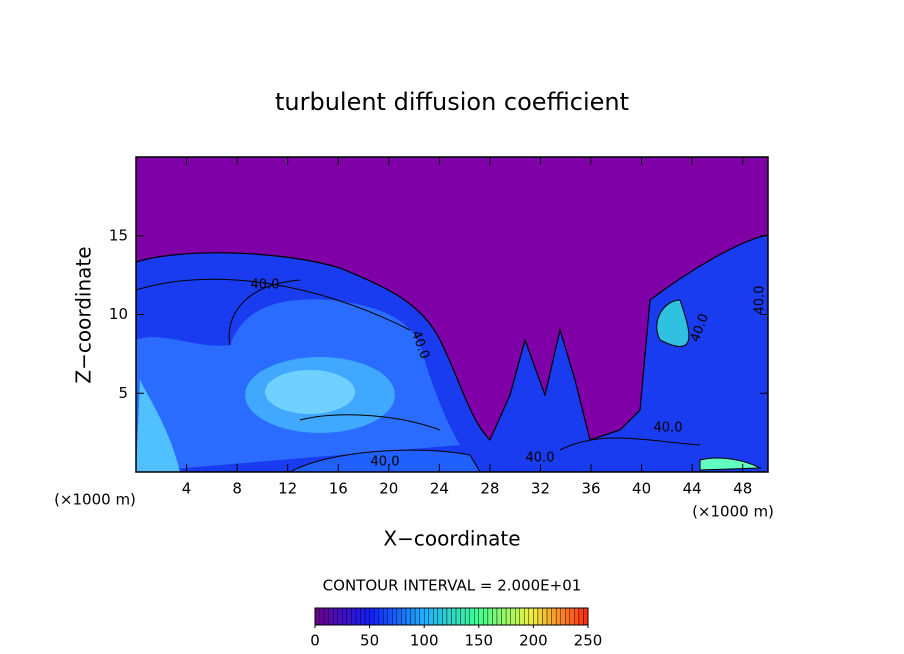  Describe the element at coordinates (590, 489) in the screenshot. I see `x-tick-label: 36` at that location.